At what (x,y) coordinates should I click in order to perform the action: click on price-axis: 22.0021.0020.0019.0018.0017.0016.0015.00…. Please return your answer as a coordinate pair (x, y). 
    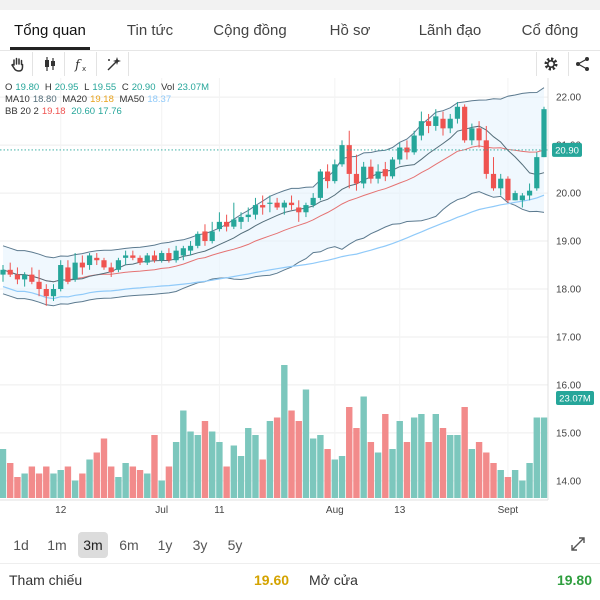
    Looking at the image, I should click on (564, 289).